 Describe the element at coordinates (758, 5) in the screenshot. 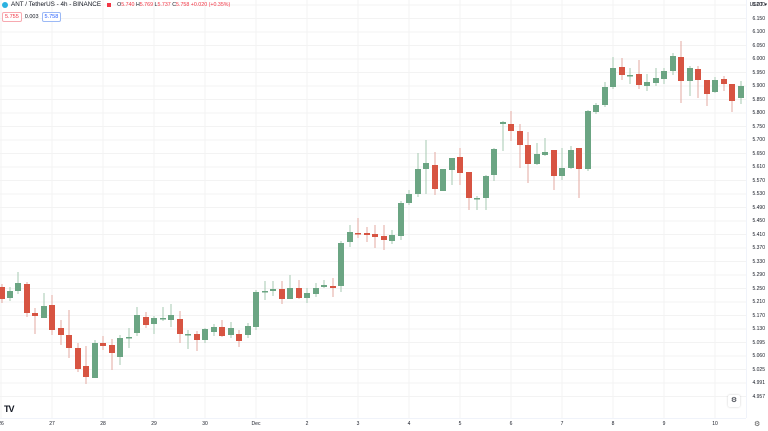

I see `currency-selector: USDT ▾` at that location.